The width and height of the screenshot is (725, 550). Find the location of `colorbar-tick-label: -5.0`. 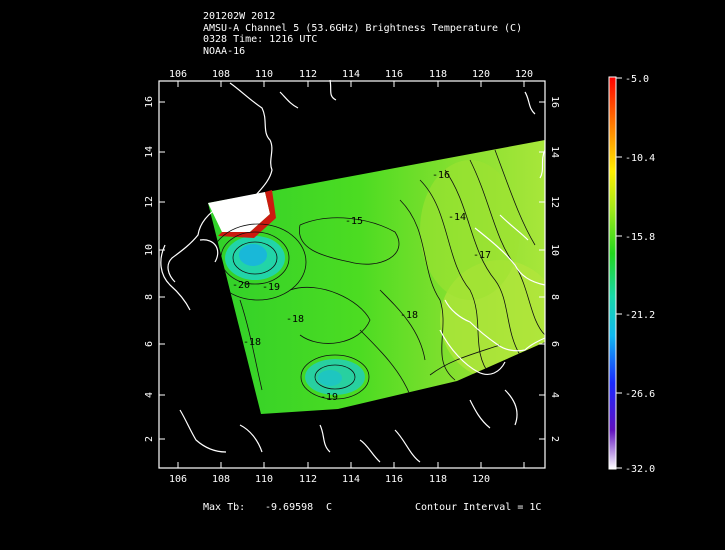

colorbar-tick-label: -5.0 is located at coordinates (637, 79).